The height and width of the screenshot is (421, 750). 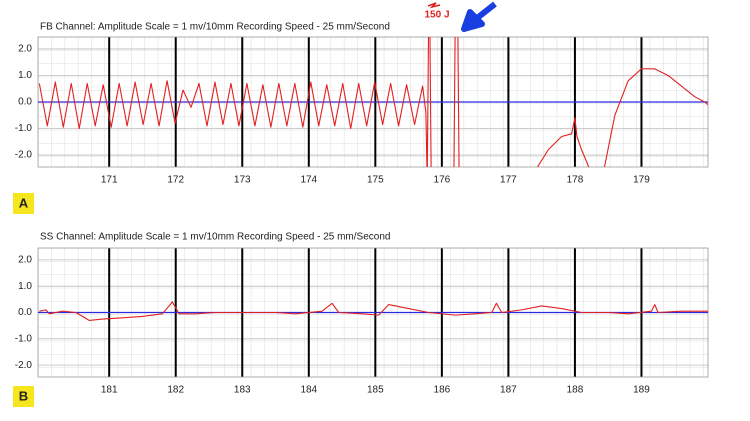 What do you see at coordinates (641, 390) in the screenshot?
I see `x-tick-label: 189` at bounding box center [641, 390].